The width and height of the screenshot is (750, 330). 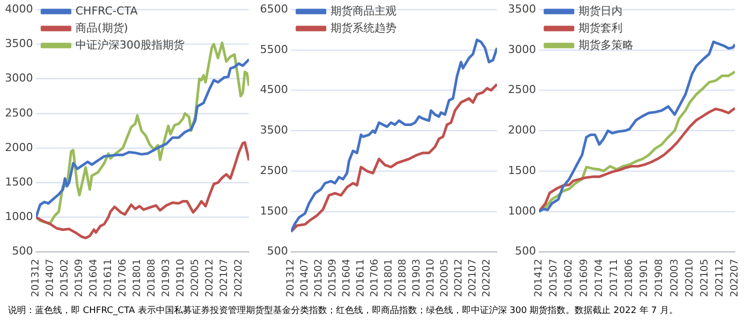 What do you see at coordinates (343, 310) in the screenshot?
I see `text: 说明：蓝色线，即 CHFRC_CTA 表示中国私募证券投资管理期货型基金分类指数；红色线，即商品指数；绿色线，即中证沪深 300 期货指数。数据截止 2022 年 7 月。` at bounding box center [343, 310].